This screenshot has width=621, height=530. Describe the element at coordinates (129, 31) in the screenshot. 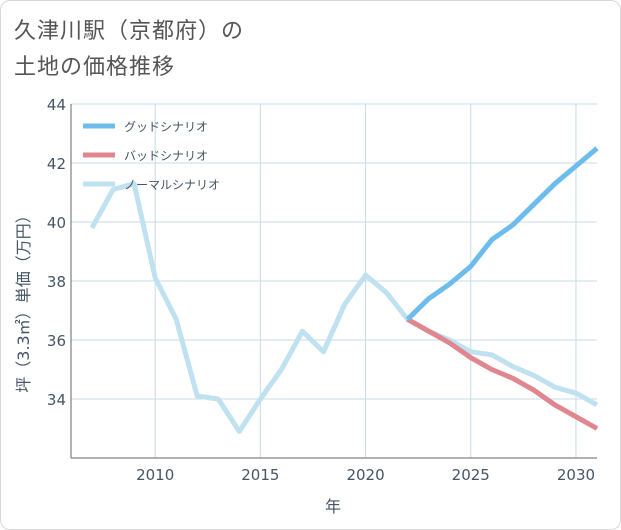

I see `chart-title-line1: 久津川駅（京都府）の` at that location.